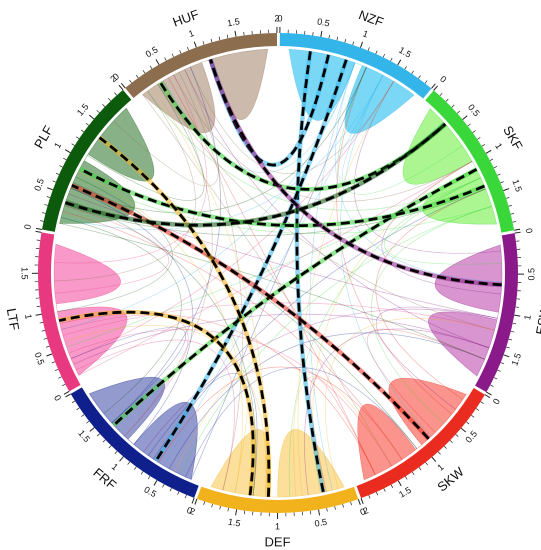  I want to click on segment-ltf, so click(59, 312).